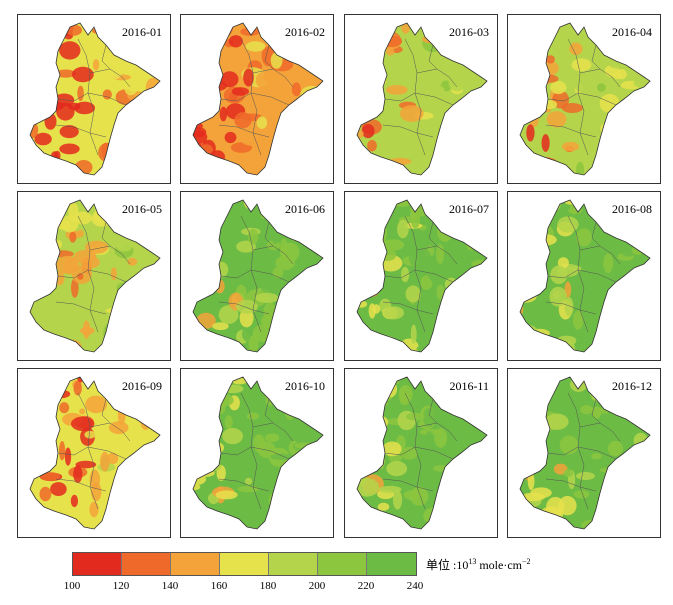 The height and width of the screenshot is (605, 673). What do you see at coordinates (415, 586) in the screenshot?
I see `legend-tick-label: 240` at bounding box center [415, 586].